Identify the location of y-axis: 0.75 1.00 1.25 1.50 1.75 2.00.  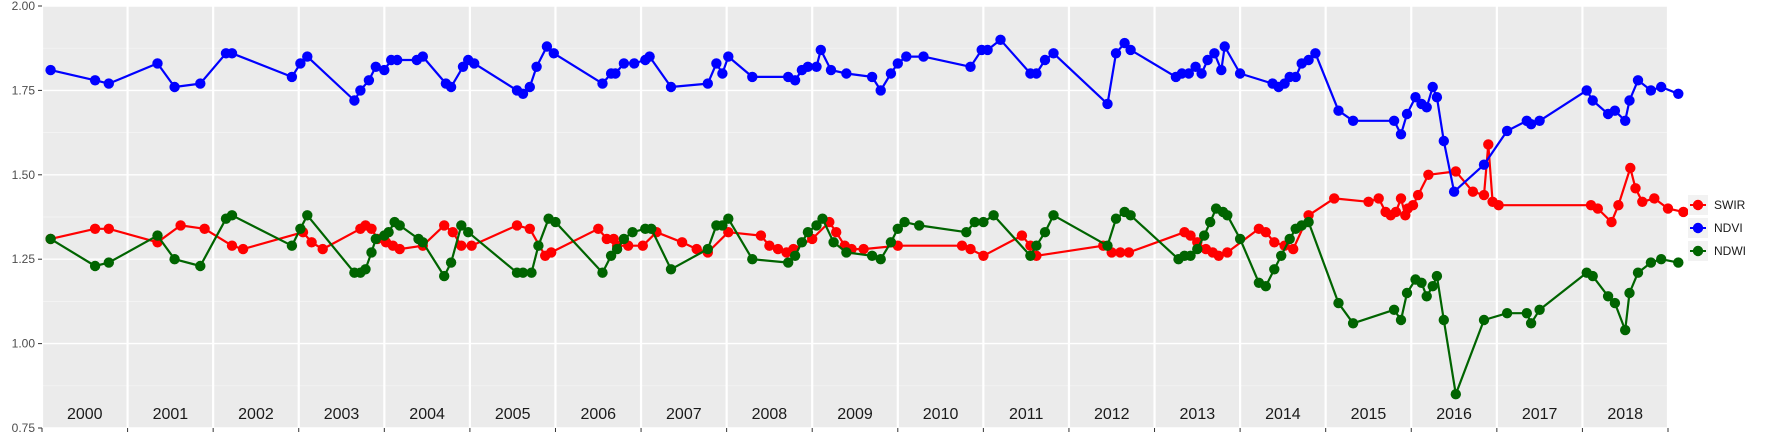
(27, 217).